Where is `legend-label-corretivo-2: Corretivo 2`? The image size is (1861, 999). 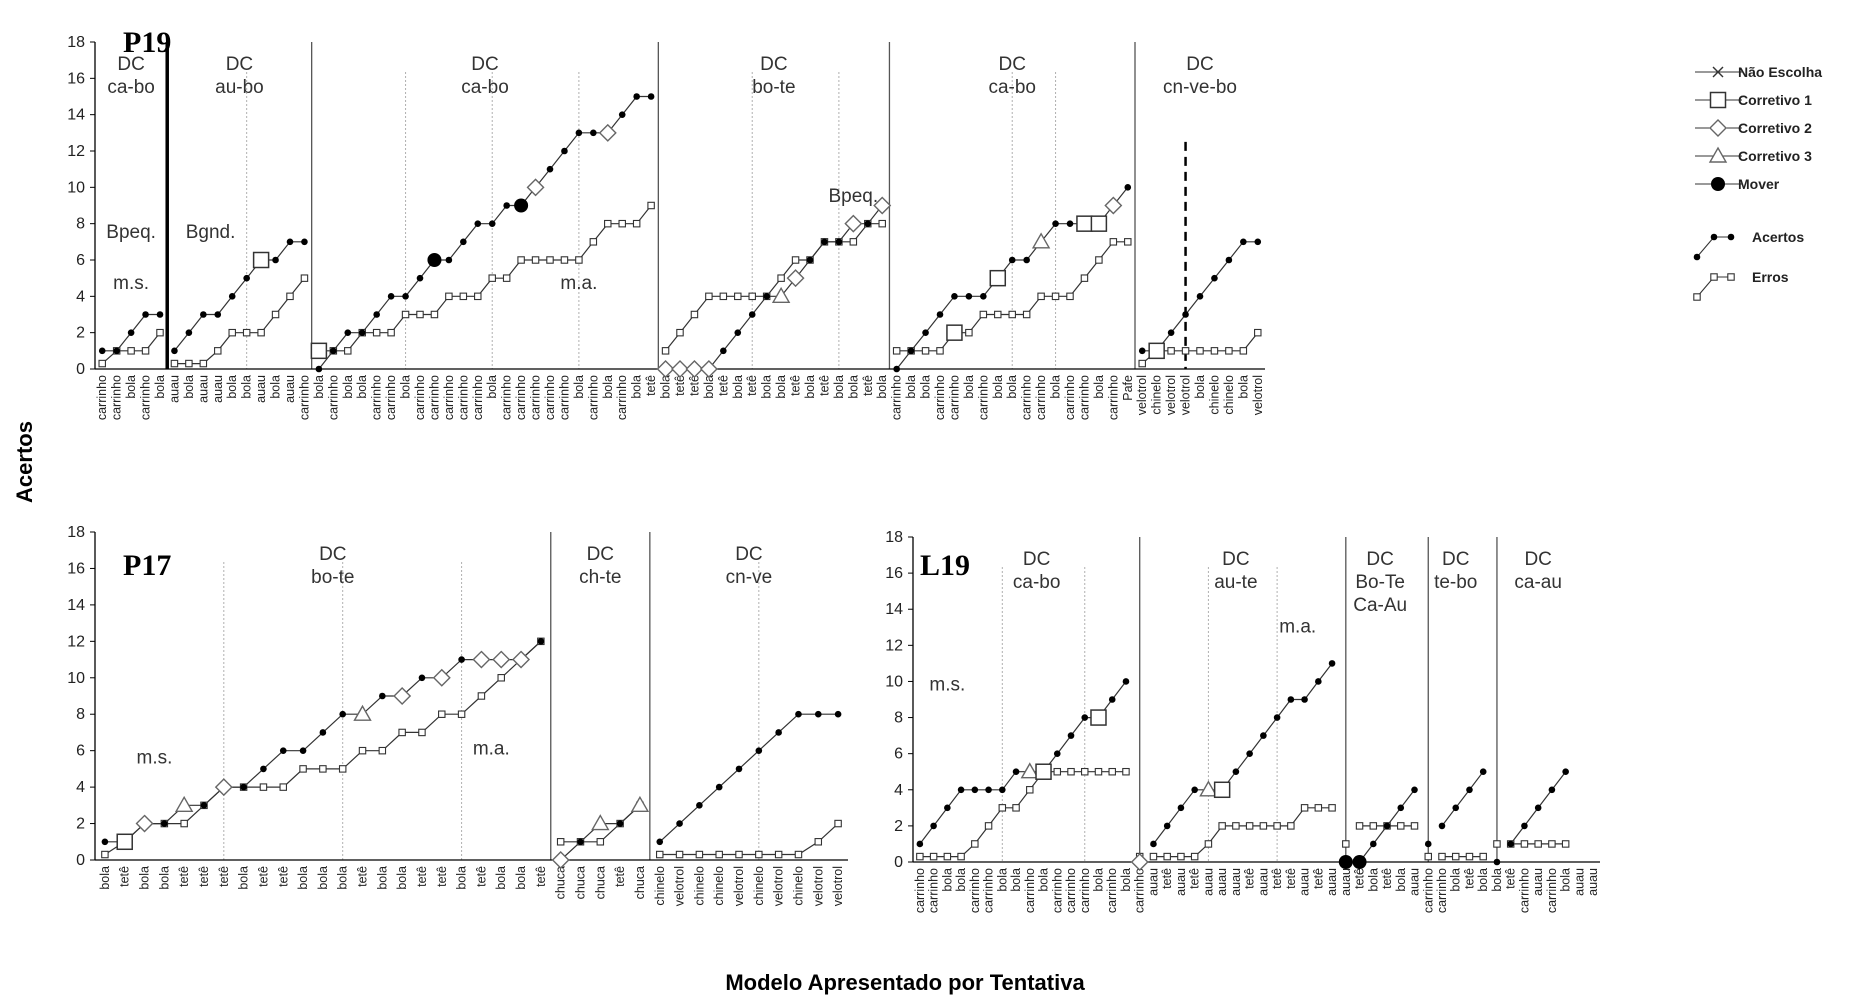
legend-label-corretivo-2: Corretivo 2 is located at coordinates (1775, 128).